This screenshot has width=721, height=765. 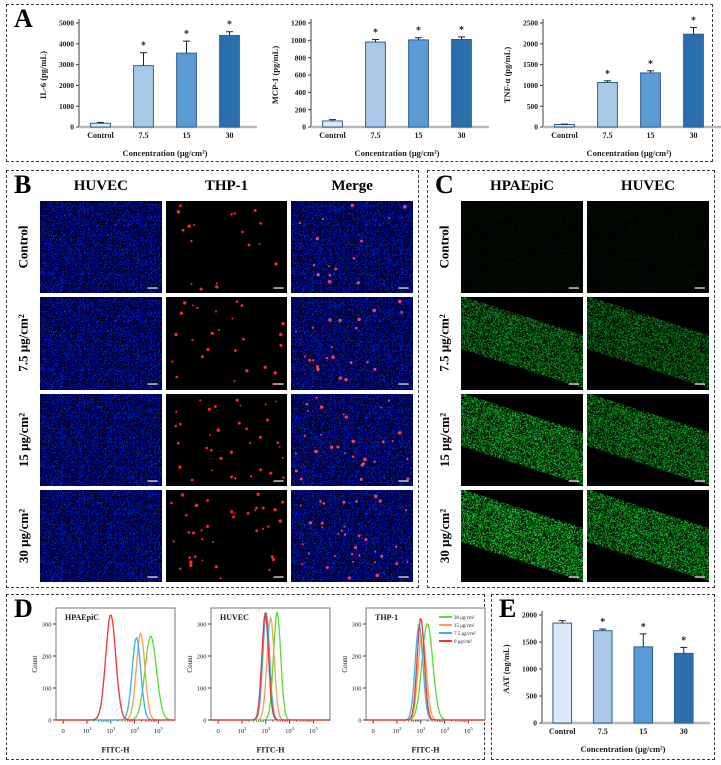 I want to click on micro-c-huvec-row3, so click(x=648, y=535).